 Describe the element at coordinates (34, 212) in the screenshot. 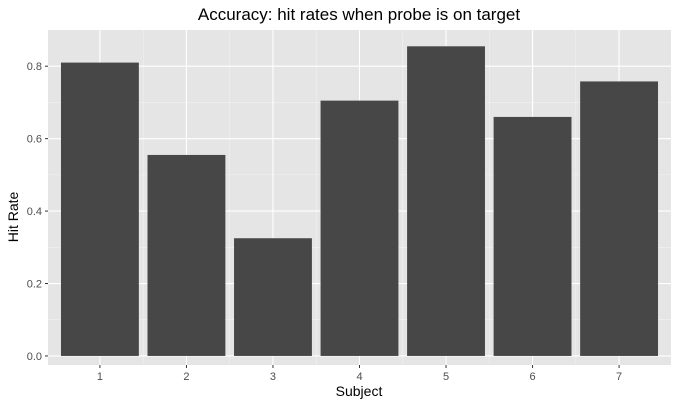

I see `y-tick-label: 0.4` at that location.